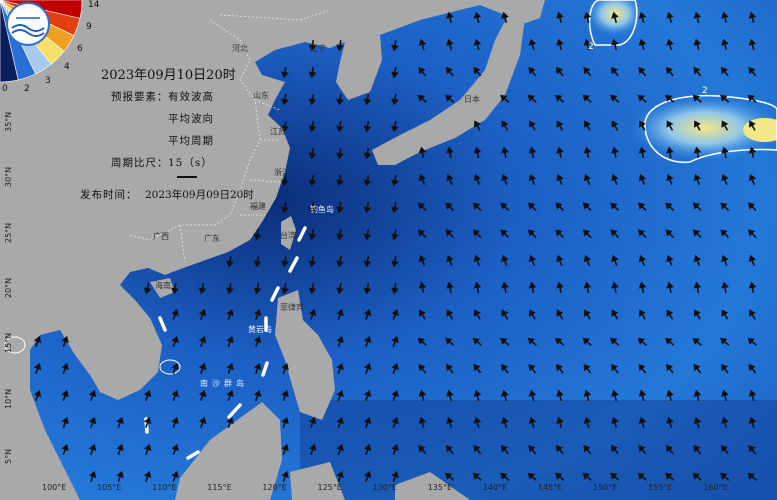 The width and height of the screenshot is (777, 500). What do you see at coordinates (305, 355) in the screenshot?
I see `land-philippines` at bounding box center [305, 355].